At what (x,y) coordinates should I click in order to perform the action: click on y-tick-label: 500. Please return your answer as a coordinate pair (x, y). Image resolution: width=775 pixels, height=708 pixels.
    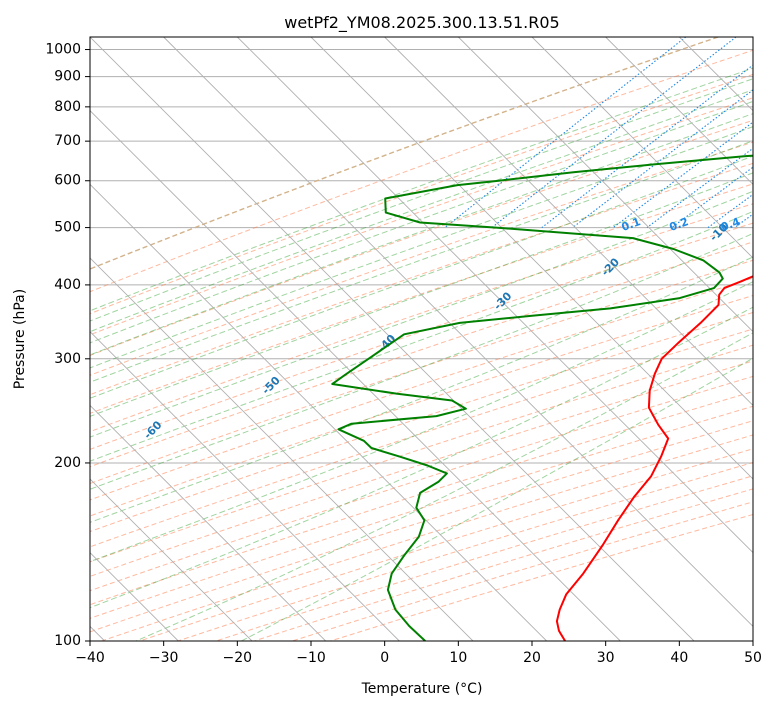
    Looking at the image, I should click on (67, 228).